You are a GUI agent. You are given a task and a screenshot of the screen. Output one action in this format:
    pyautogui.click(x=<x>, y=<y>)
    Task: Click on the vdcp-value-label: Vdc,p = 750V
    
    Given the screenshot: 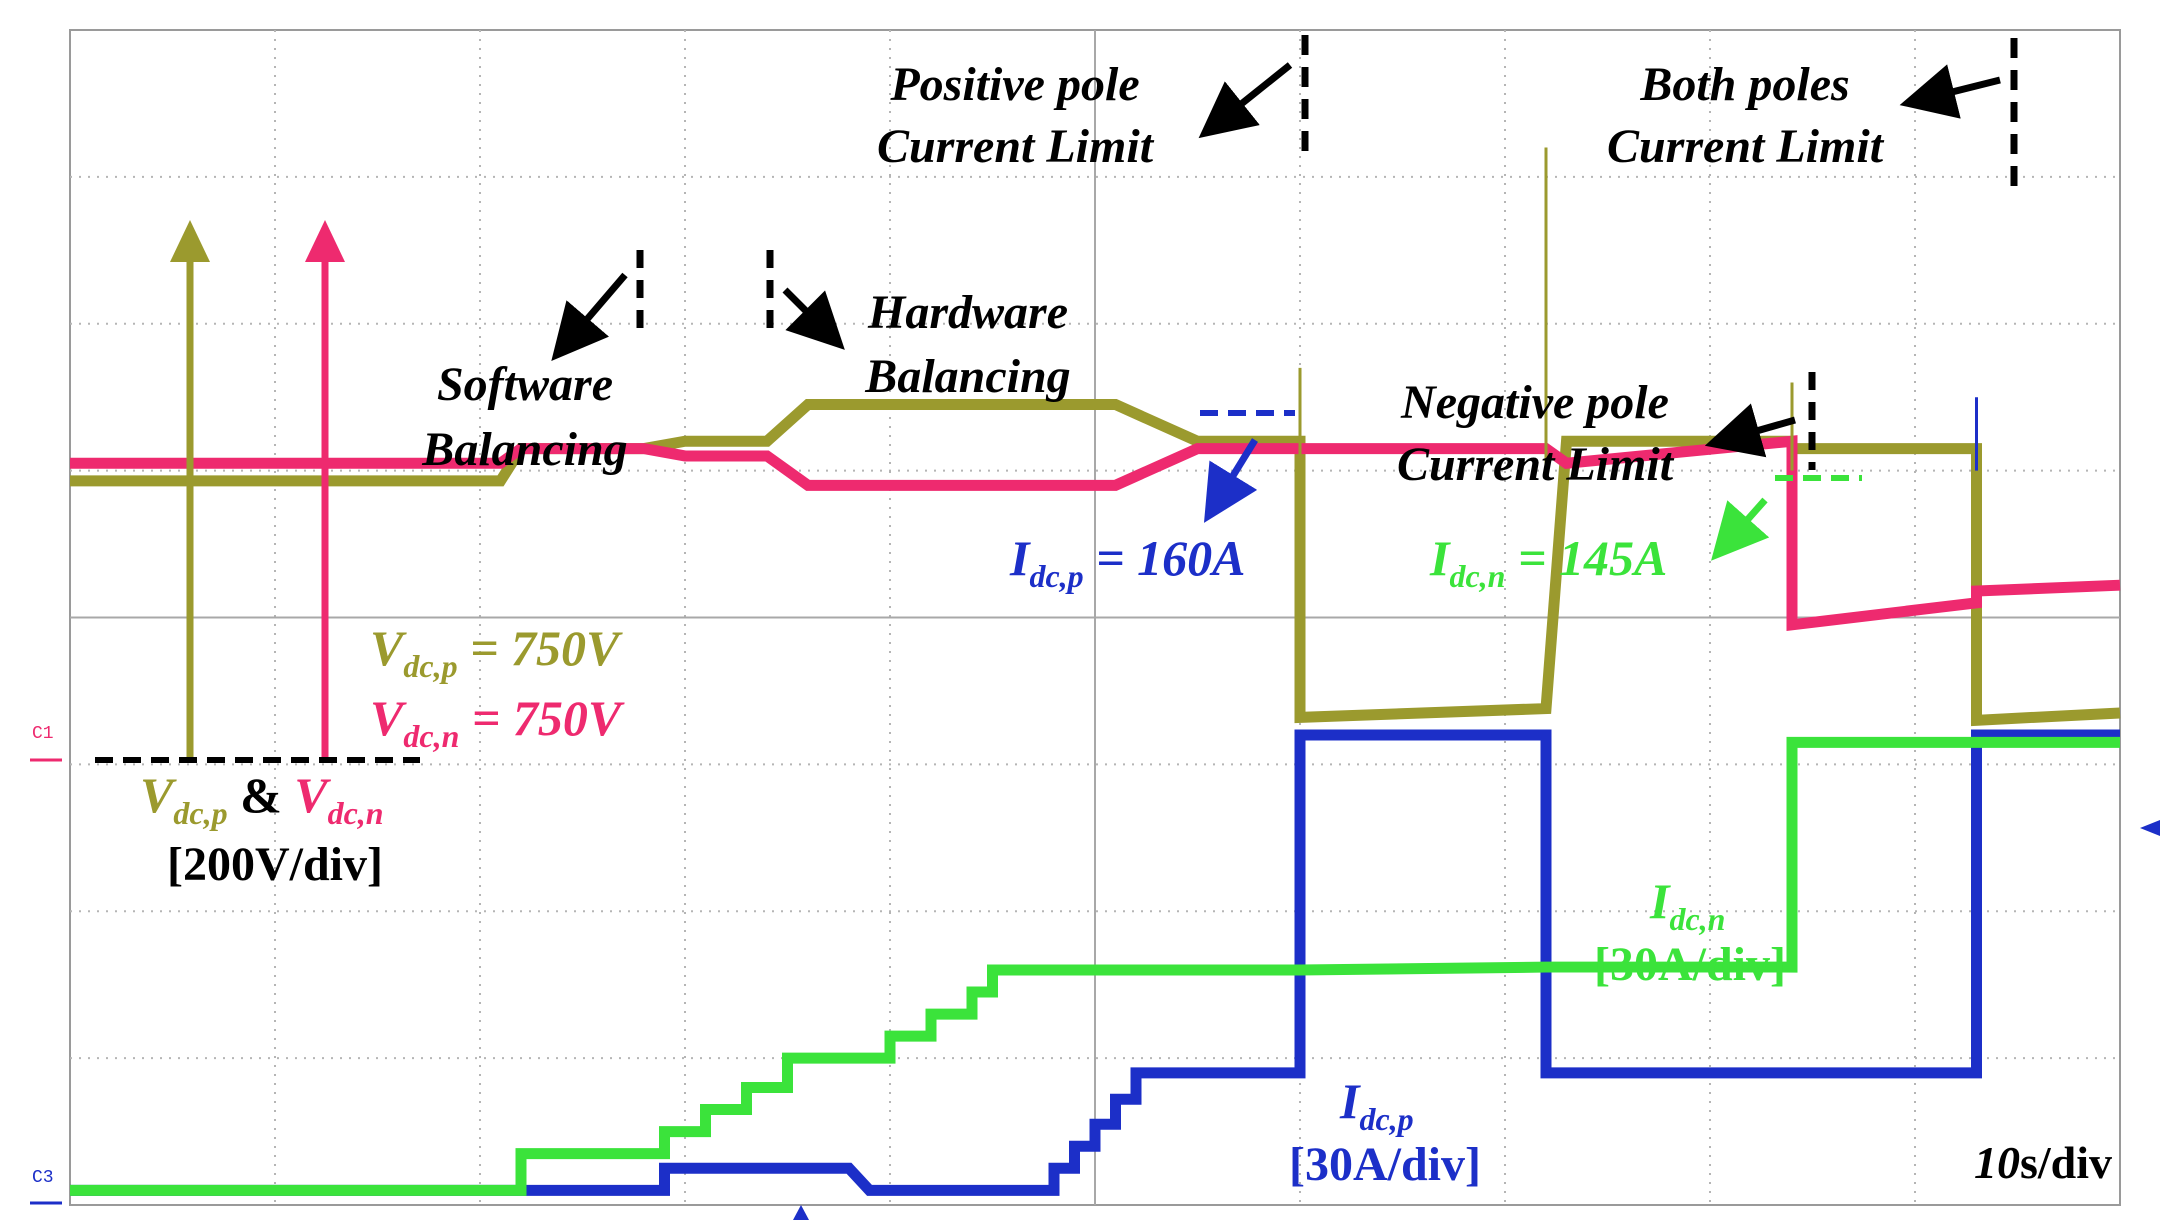 What is the action you would take?
    pyautogui.click(x=496, y=652)
    